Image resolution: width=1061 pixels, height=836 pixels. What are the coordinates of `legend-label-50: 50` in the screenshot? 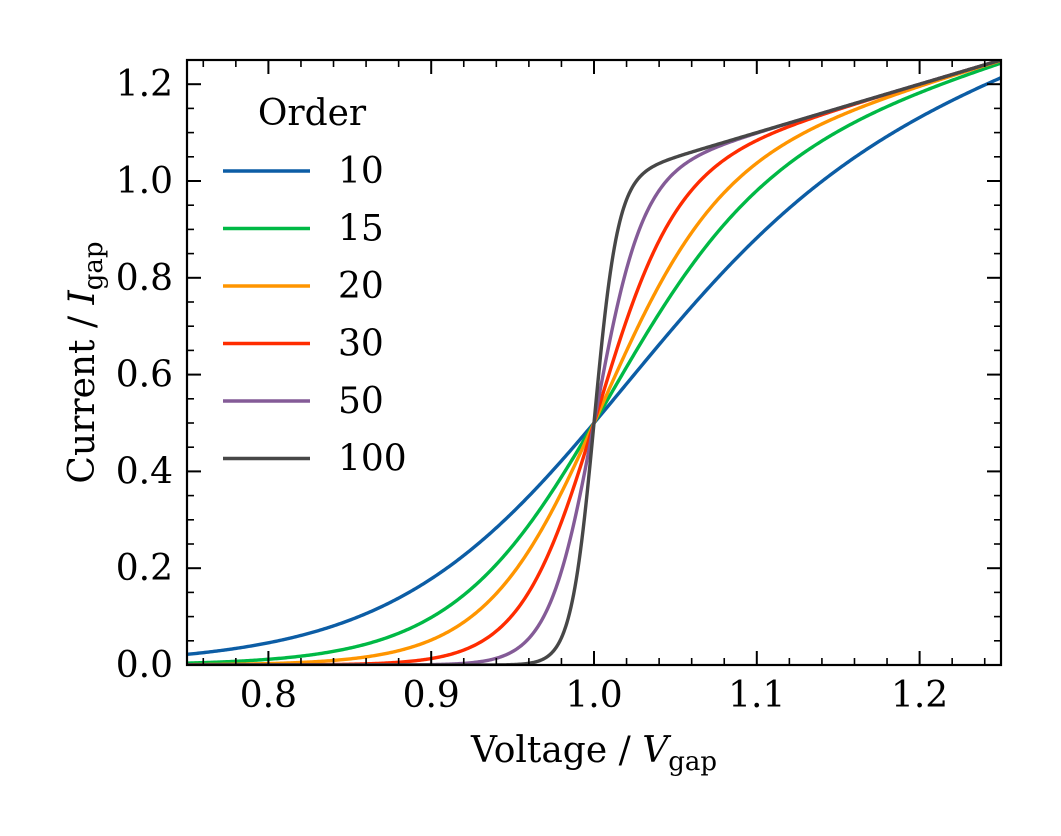 It's located at (361, 401).